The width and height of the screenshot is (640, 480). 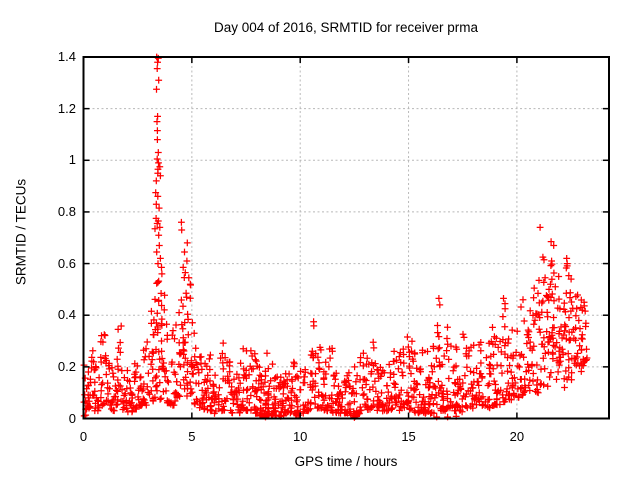 What do you see at coordinates (408, 436) in the screenshot?
I see `x-tick-label: 15` at bounding box center [408, 436].